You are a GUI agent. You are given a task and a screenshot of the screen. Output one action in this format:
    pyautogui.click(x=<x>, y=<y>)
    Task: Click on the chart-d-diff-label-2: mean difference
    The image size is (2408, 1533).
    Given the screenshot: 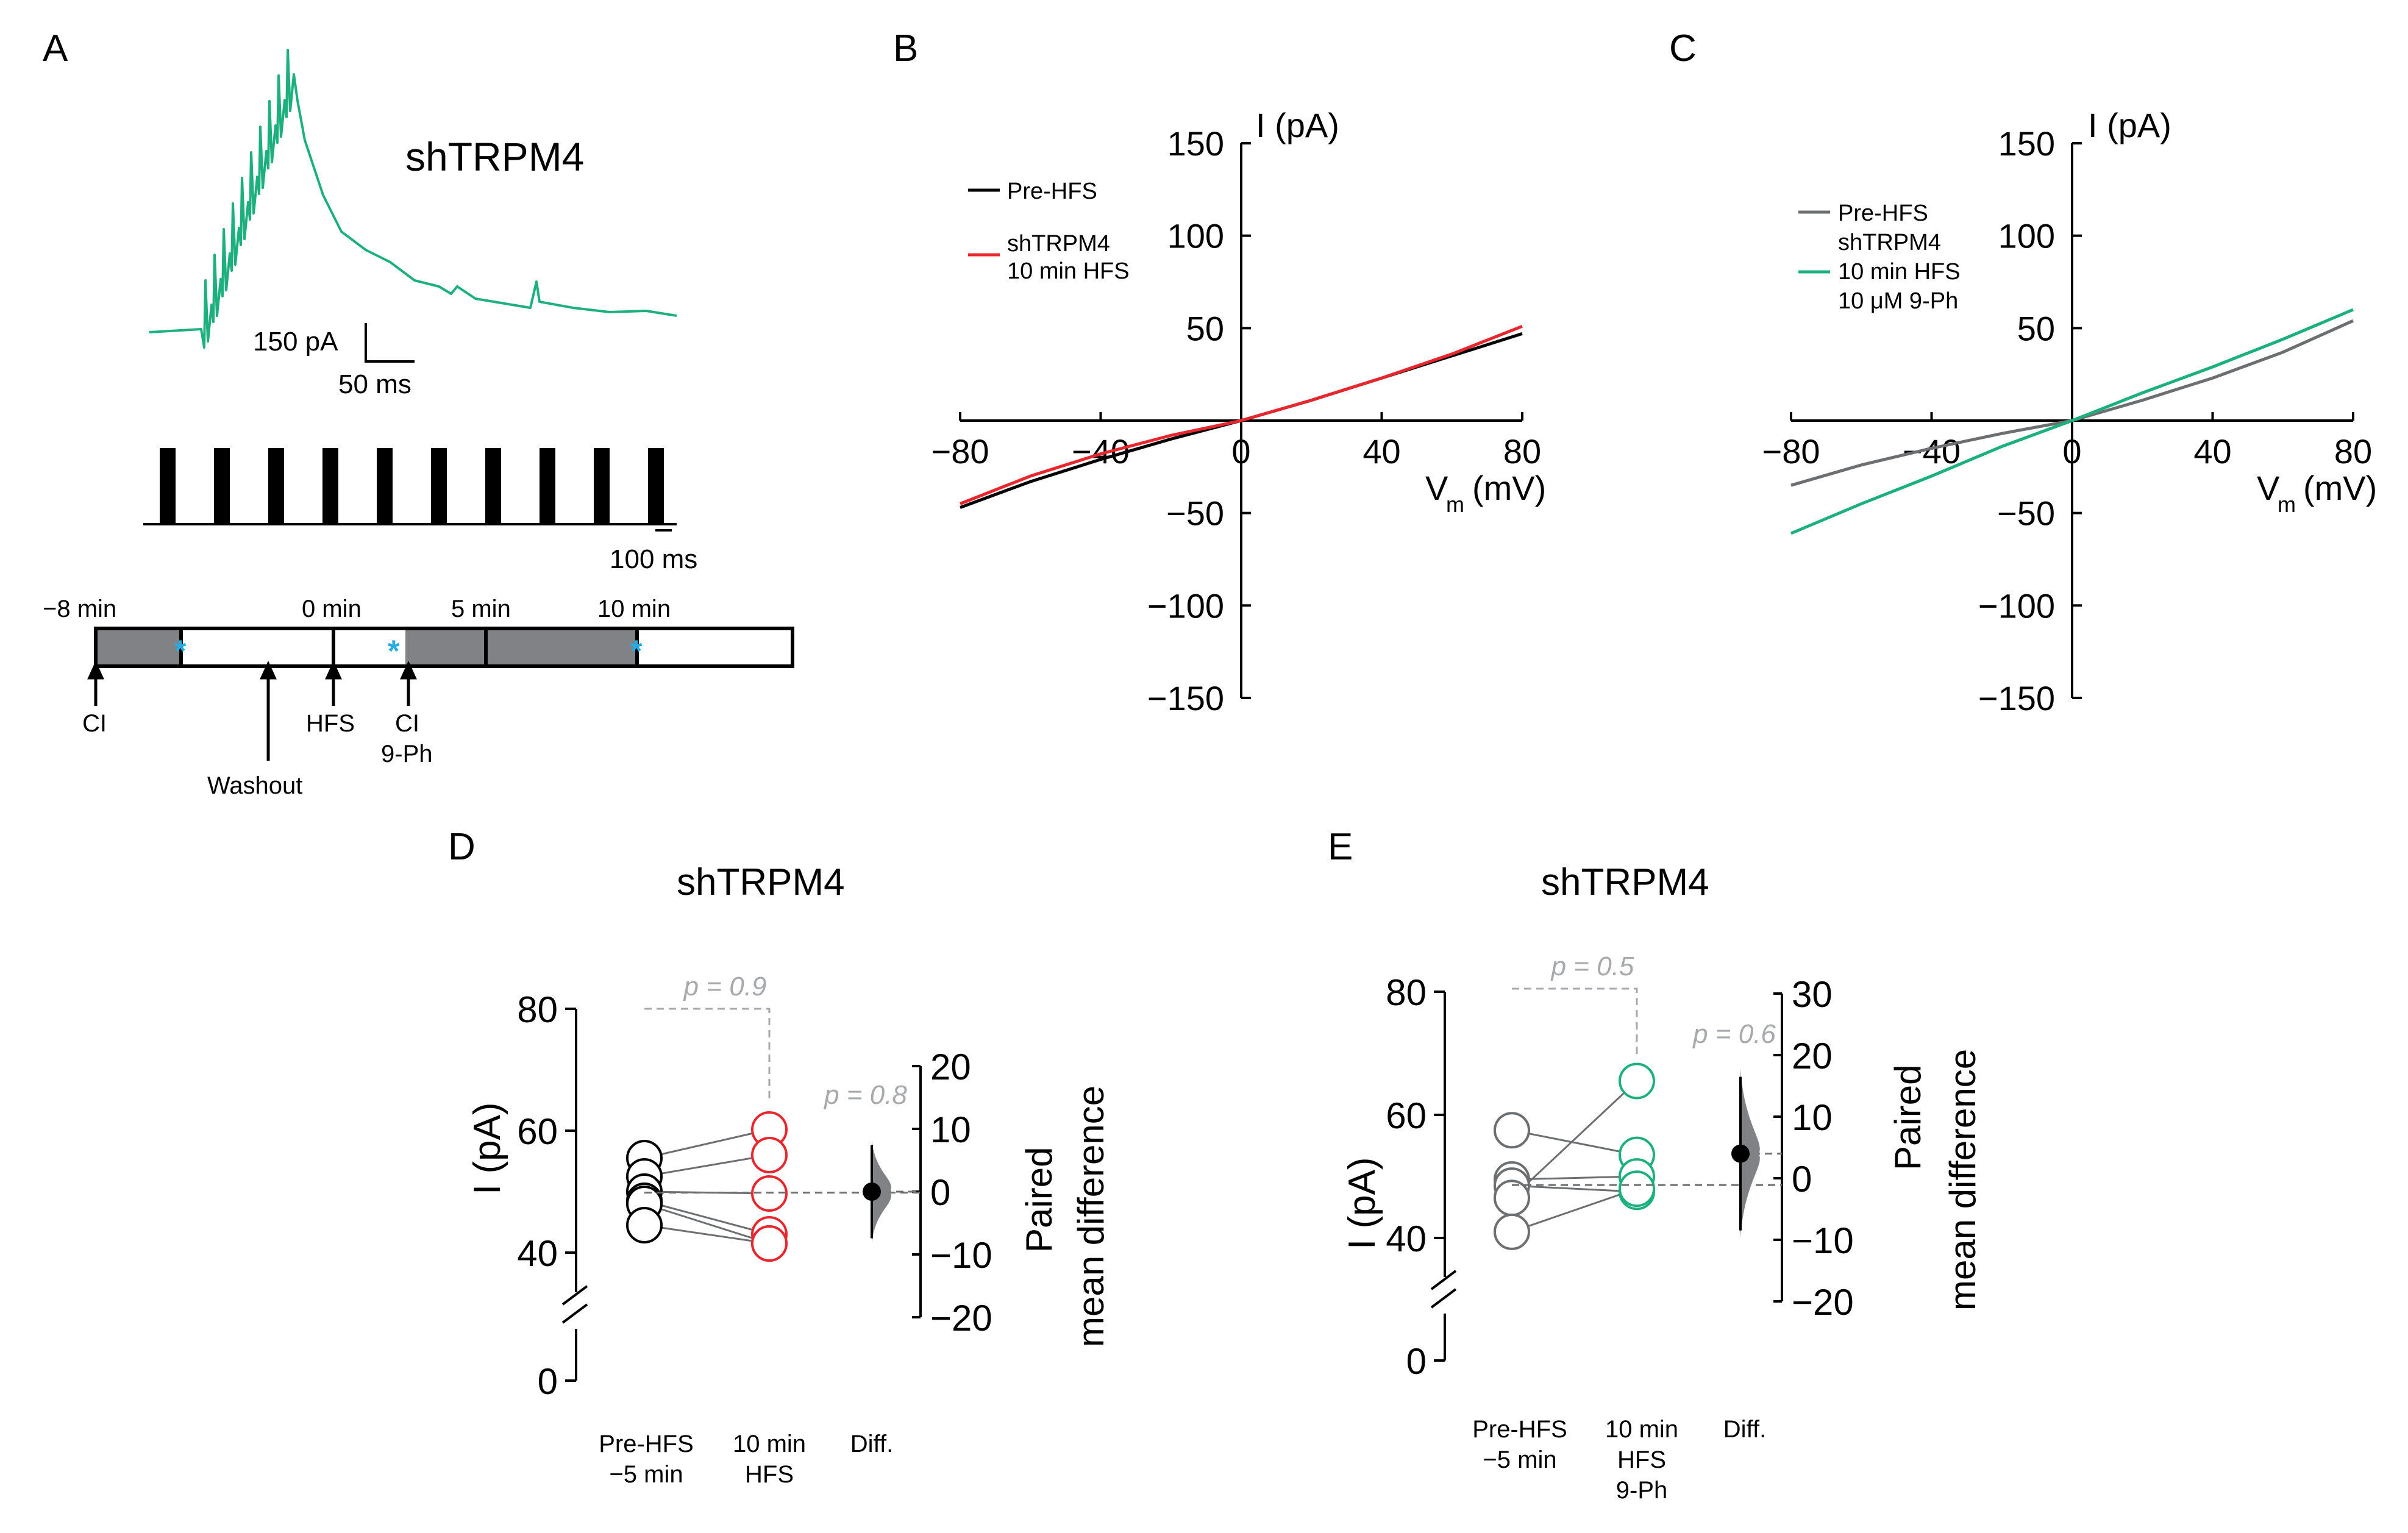 What is the action you would take?
    pyautogui.click(x=1090, y=1216)
    